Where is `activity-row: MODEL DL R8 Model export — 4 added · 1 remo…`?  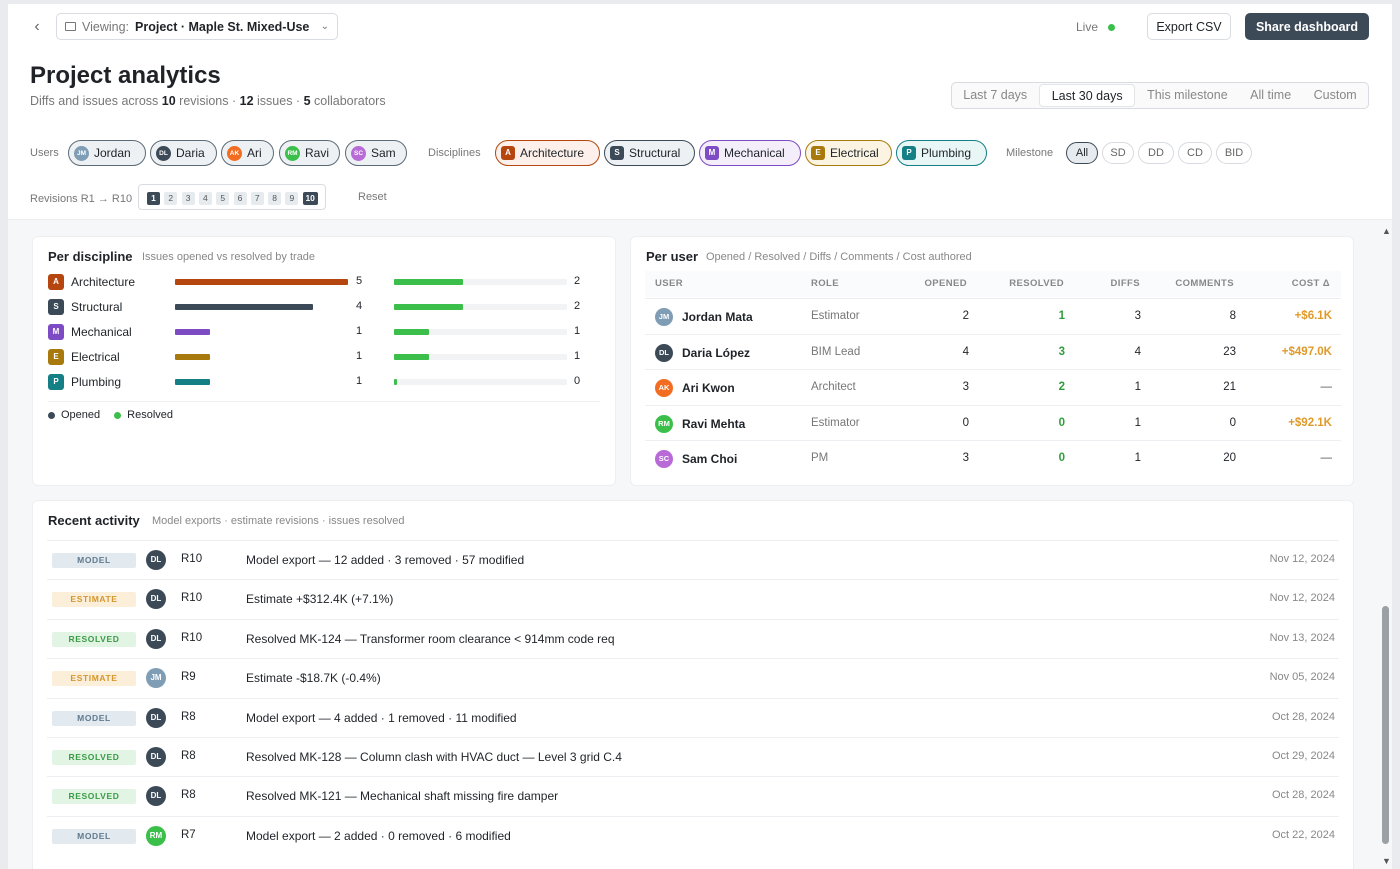
activity-row: MODEL DL R8 Model export — 4 added · 1 remo… is located at coordinates (693, 717).